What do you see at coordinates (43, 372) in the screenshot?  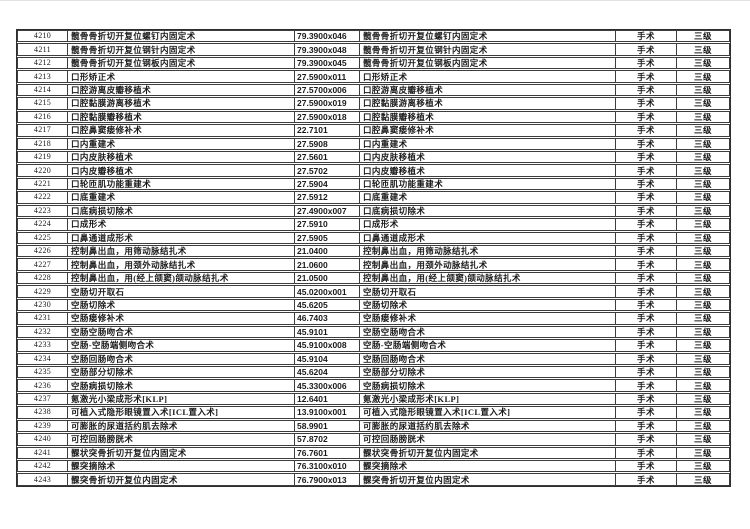 I see `row-number: 4235` at bounding box center [43, 372].